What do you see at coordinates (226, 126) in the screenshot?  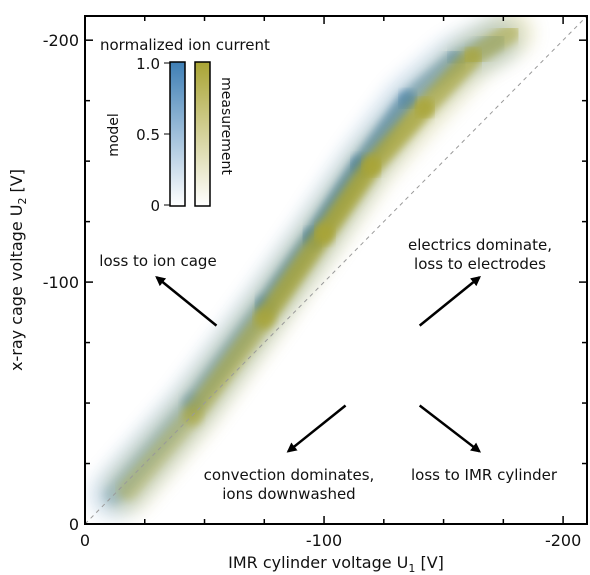 I see `colorbar-label-measurement: measurement` at bounding box center [226, 126].